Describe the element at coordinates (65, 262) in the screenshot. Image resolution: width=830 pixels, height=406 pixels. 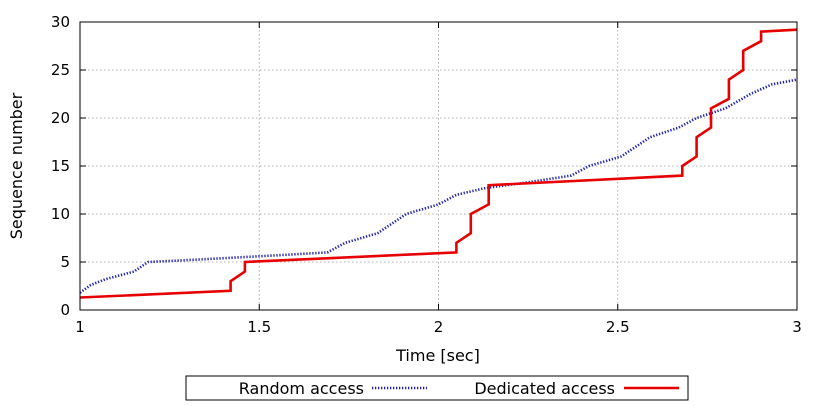
I see `y-tick-label: 5` at that location.